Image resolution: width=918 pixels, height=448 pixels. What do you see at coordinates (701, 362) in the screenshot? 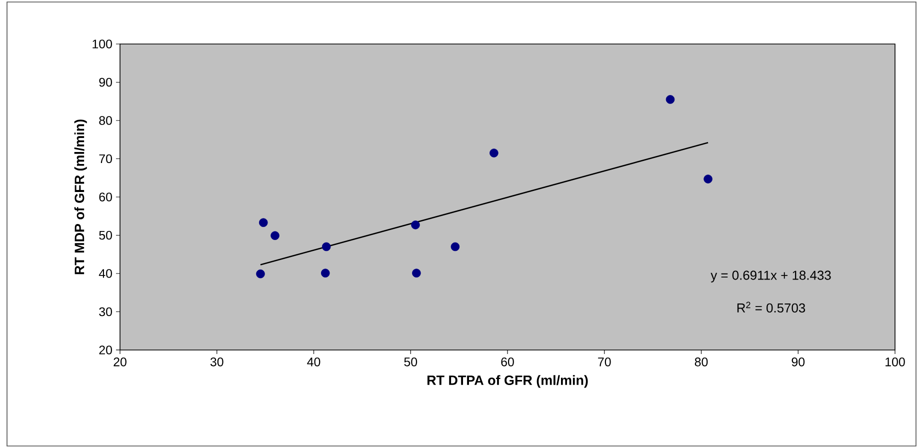
I see `x-tick-label: 80` at bounding box center [701, 362].